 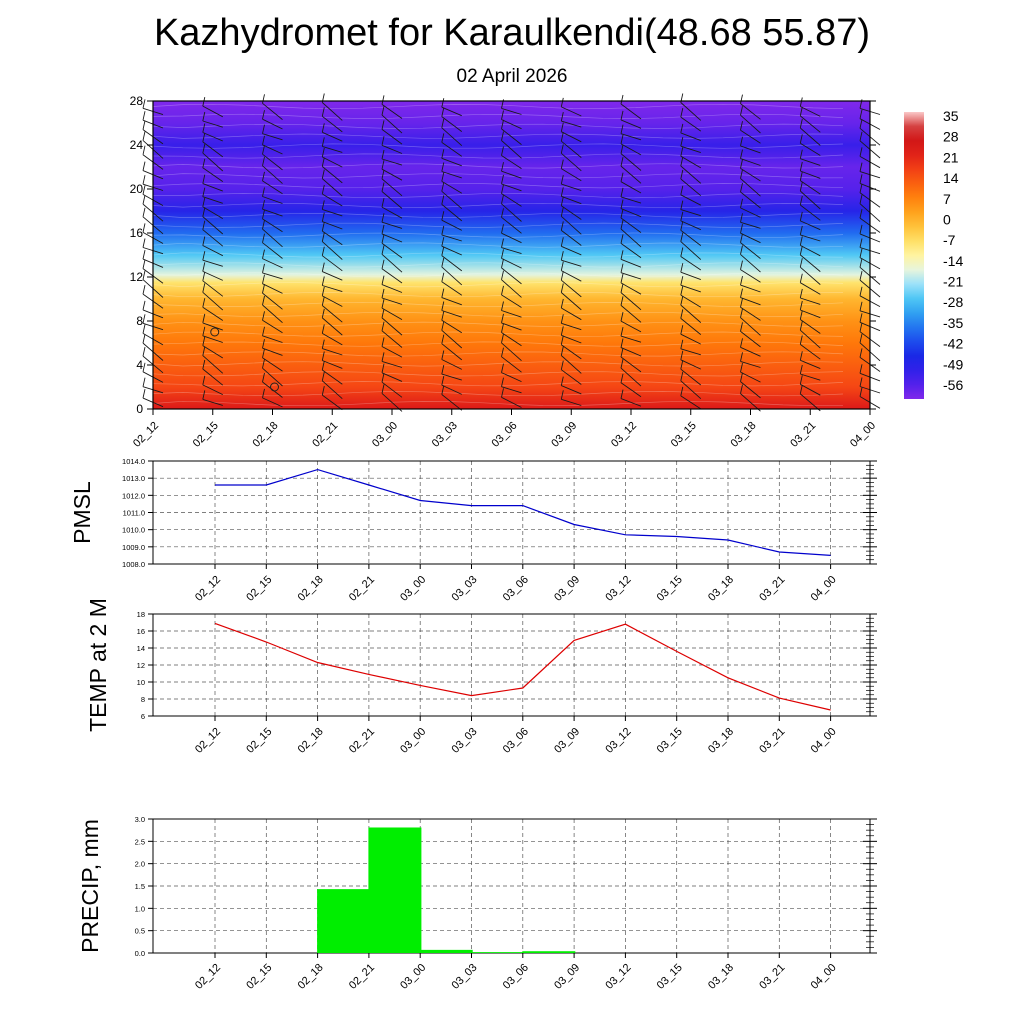 I want to click on temp-x-tick-label: 03_15, so click(x=670, y=741).